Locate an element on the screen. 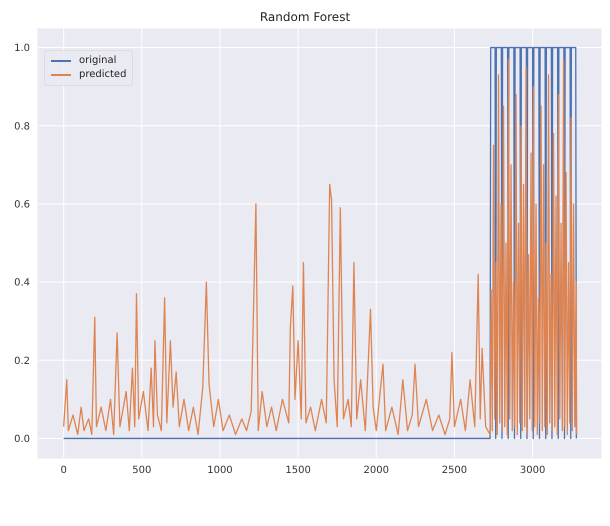 The height and width of the screenshot is (526, 610). y-tick-label: 0.8 is located at coordinates (22, 126).